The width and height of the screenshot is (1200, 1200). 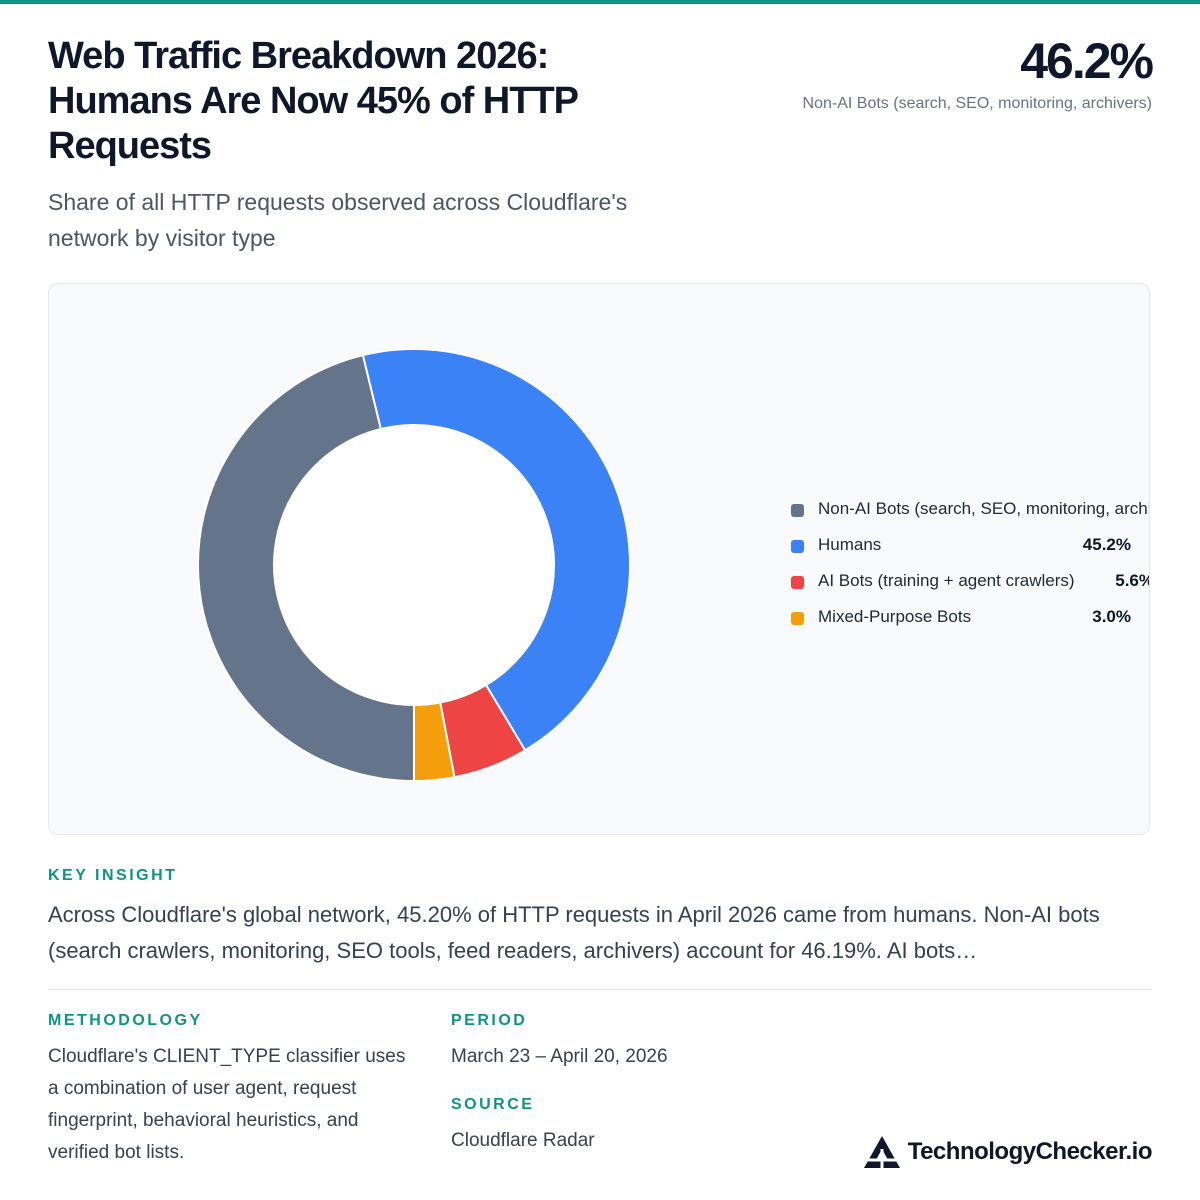 What do you see at coordinates (493, 1104) in the screenshot?
I see `source-label: SOURCE` at bounding box center [493, 1104].